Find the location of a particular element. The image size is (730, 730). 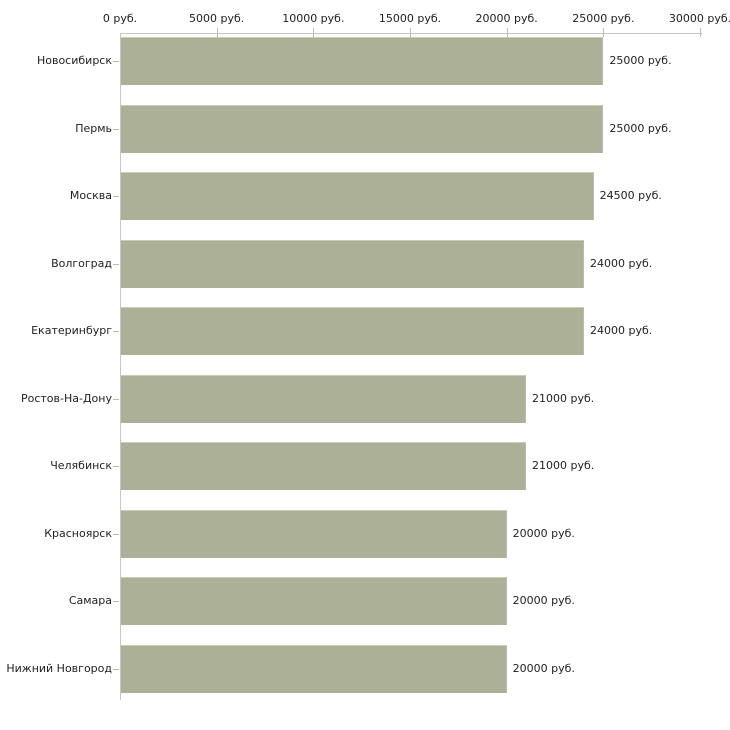

category-label: Москва is located at coordinates (90, 195).